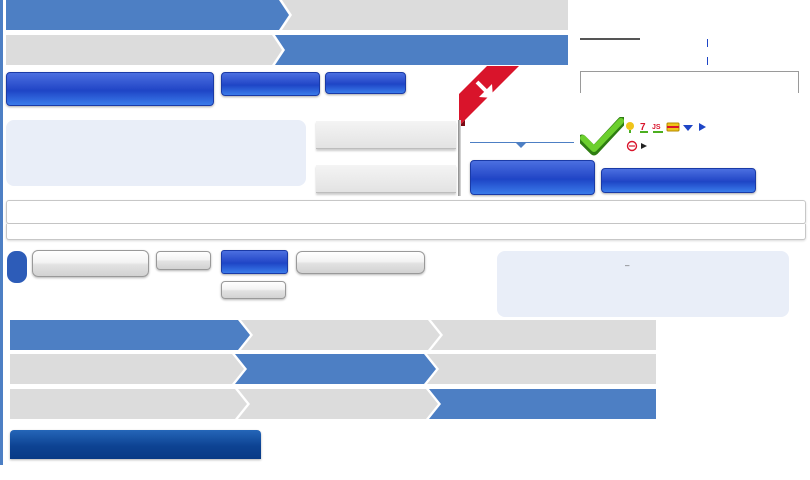 Image resolution: width=810 pixels, height=480 pixels. What do you see at coordinates (627, 265) in the screenshot?
I see `right-info-panel-text: –` at bounding box center [627, 265].